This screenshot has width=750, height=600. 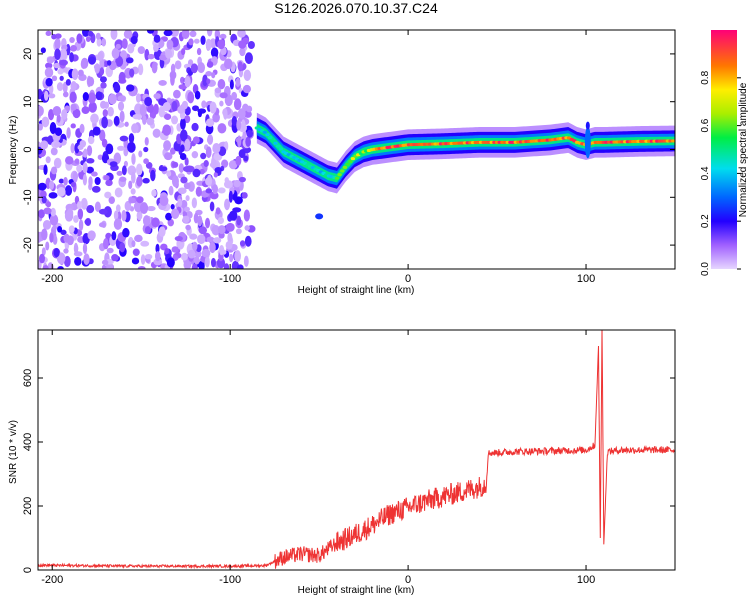 I want to click on ridge-fragment, so click(x=319, y=216).